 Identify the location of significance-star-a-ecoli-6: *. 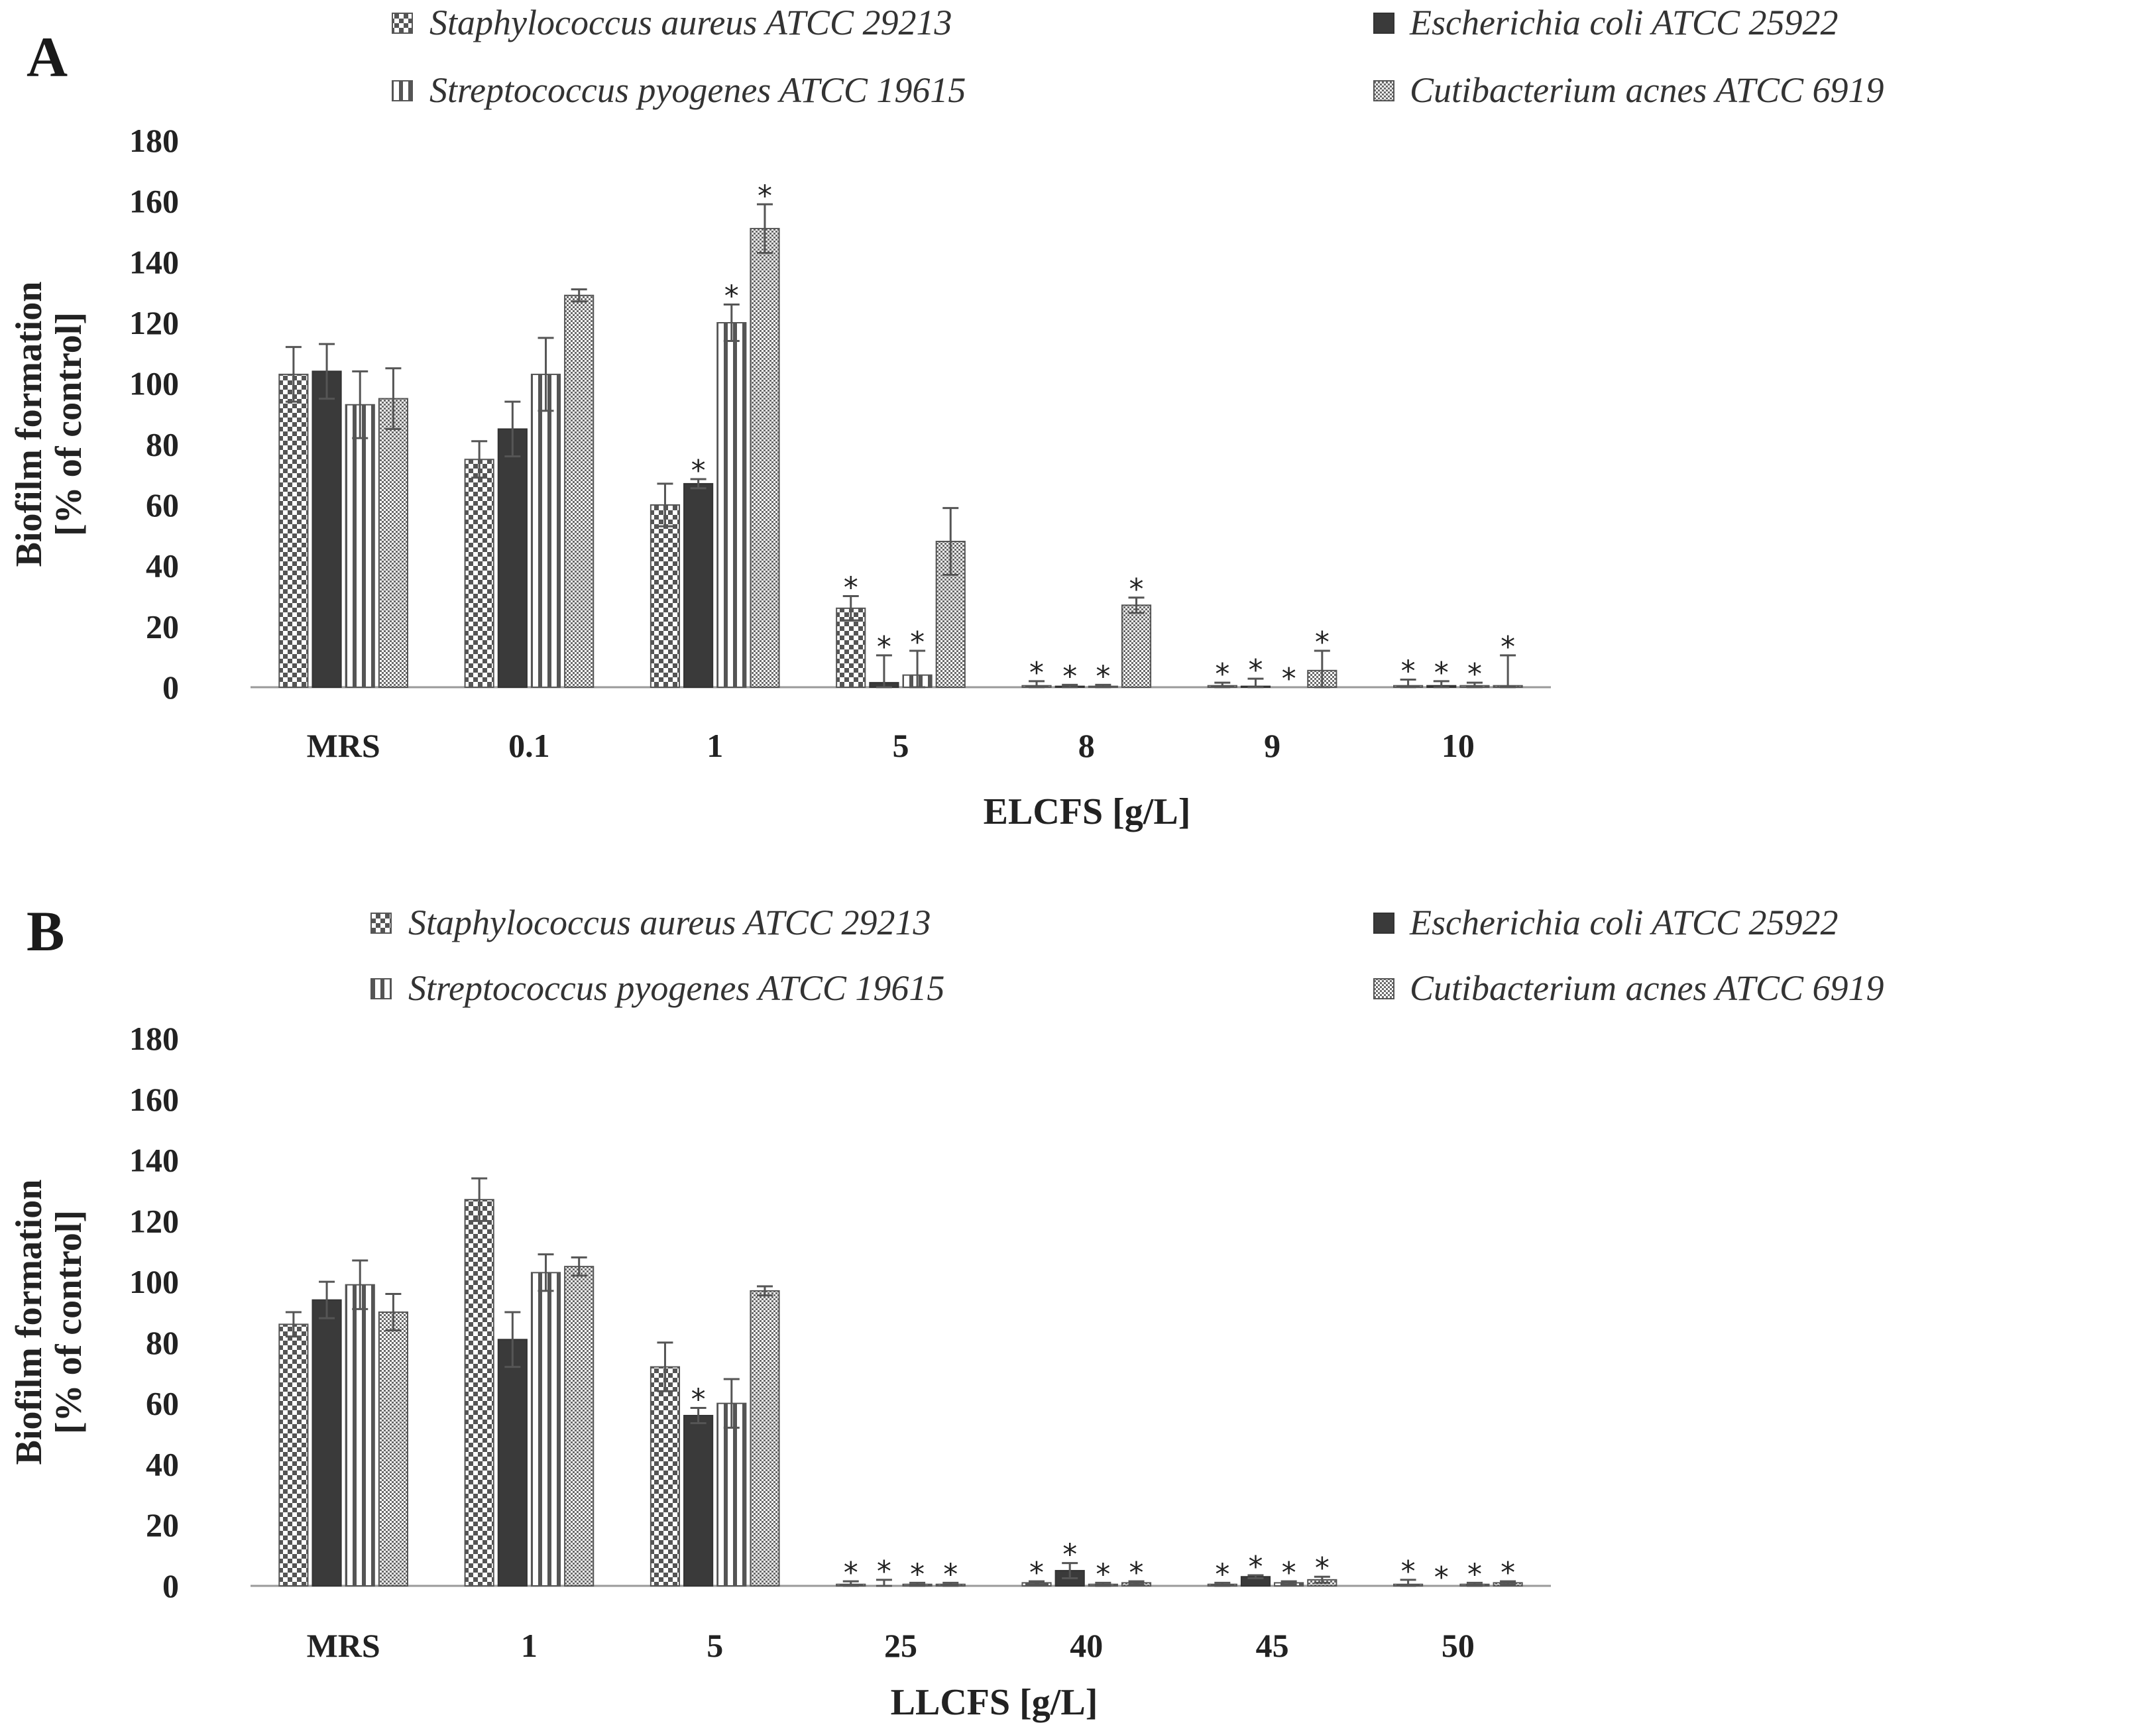
(1441, 673).